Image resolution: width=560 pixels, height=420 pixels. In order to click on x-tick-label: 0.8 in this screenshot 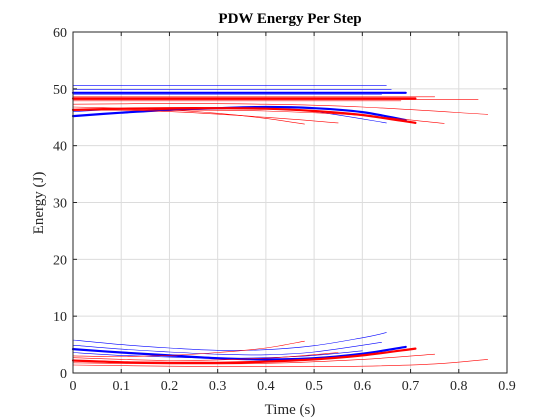, I will do `click(459, 386)`.